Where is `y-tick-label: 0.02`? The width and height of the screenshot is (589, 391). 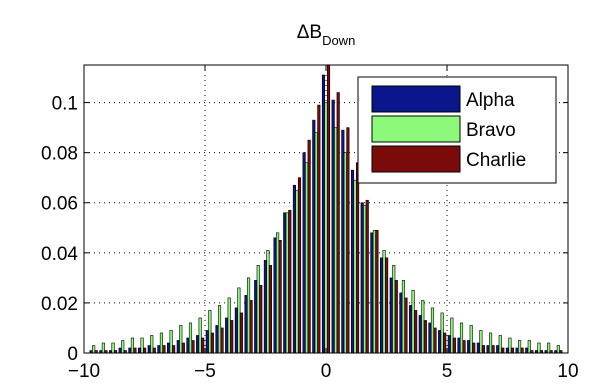
y-tick-label: 0.02 is located at coordinates (59, 304).